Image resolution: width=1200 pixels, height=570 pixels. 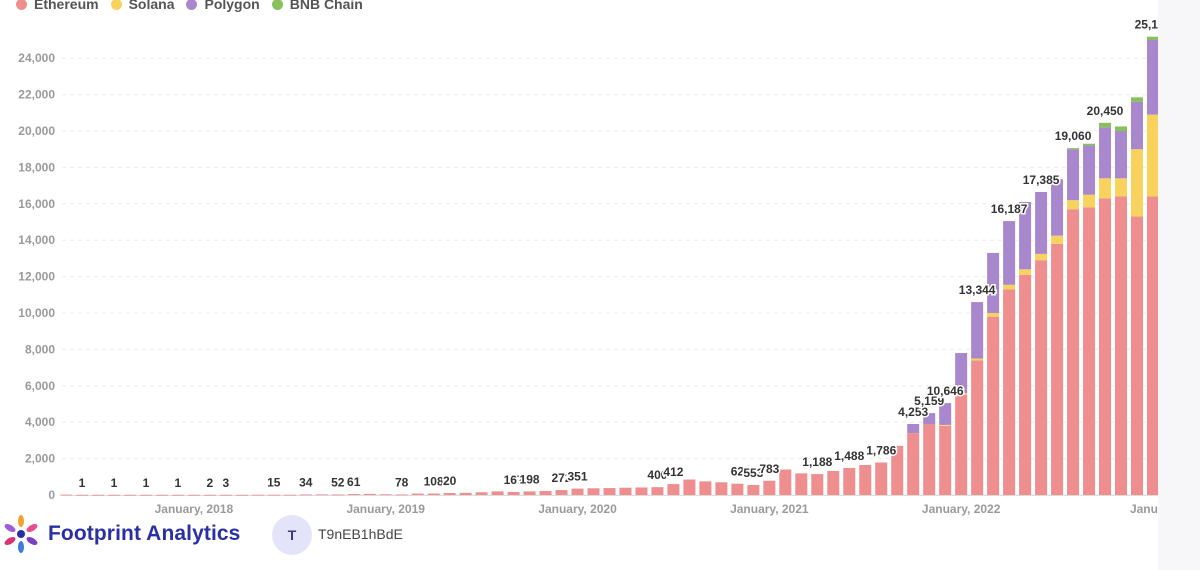 I want to click on x-tick-label: January, 2019, so click(x=385, y=509).